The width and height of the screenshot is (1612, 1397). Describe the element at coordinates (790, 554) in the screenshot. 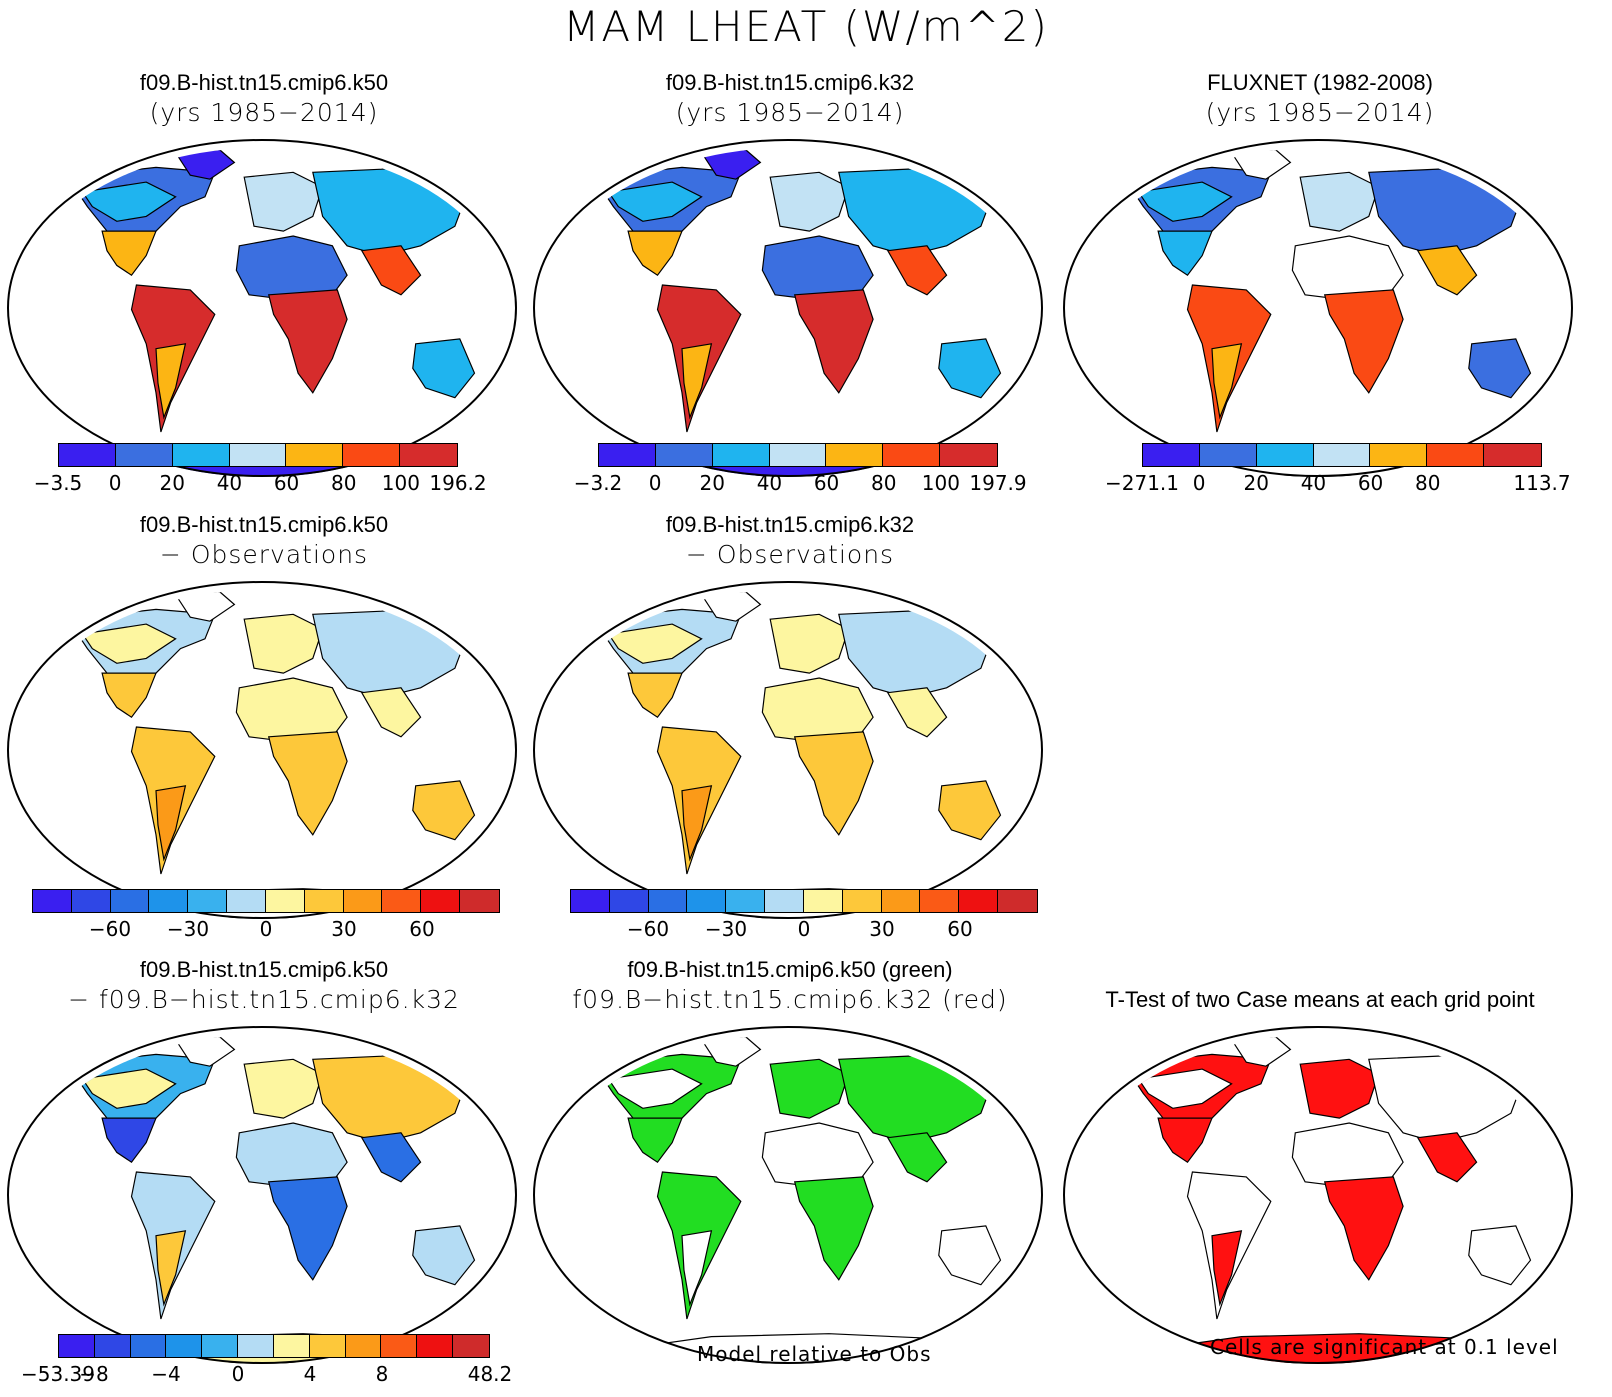

I see `panel-subtitle: − Observations` at that location.